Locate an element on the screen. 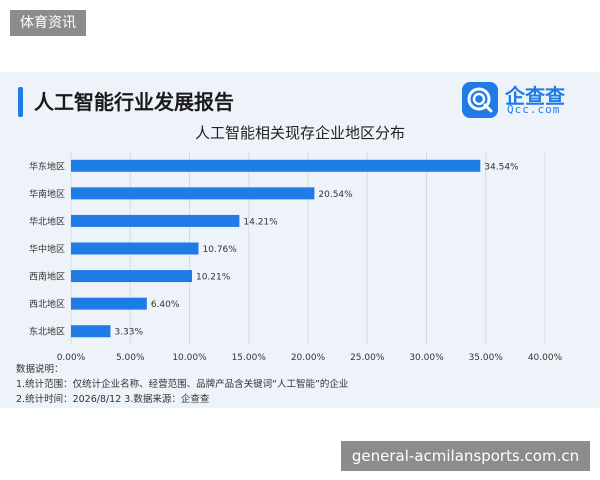 This screenshot has height=480, width=600. x-tick-label: 25.00% is located at coordinates (367, 358).